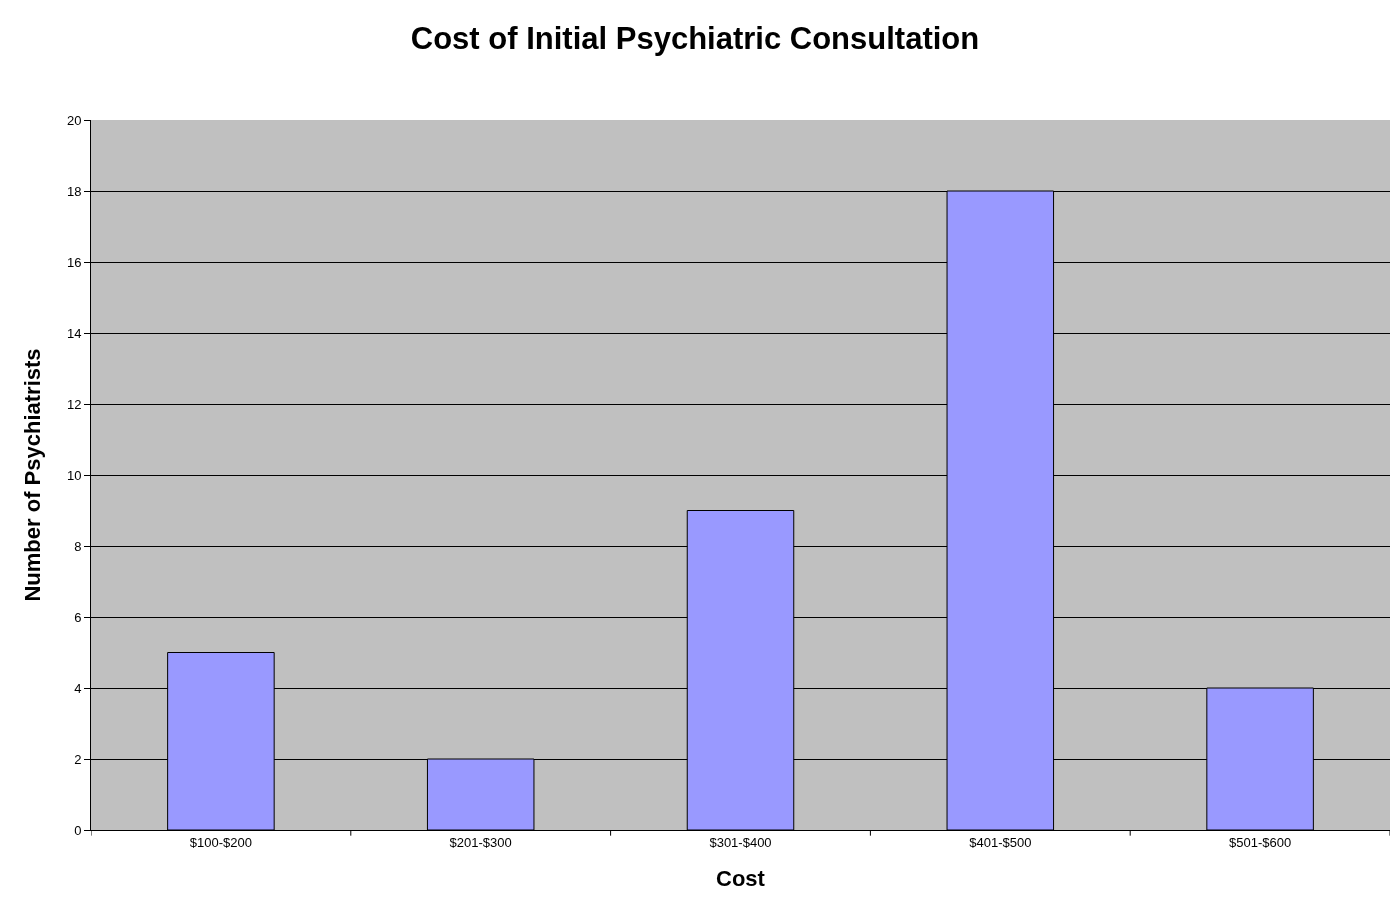  What do you see at coordinates (78, 688) in the screenshot?
I see `y-tick-label: 4` at bounding box center [78, 688].